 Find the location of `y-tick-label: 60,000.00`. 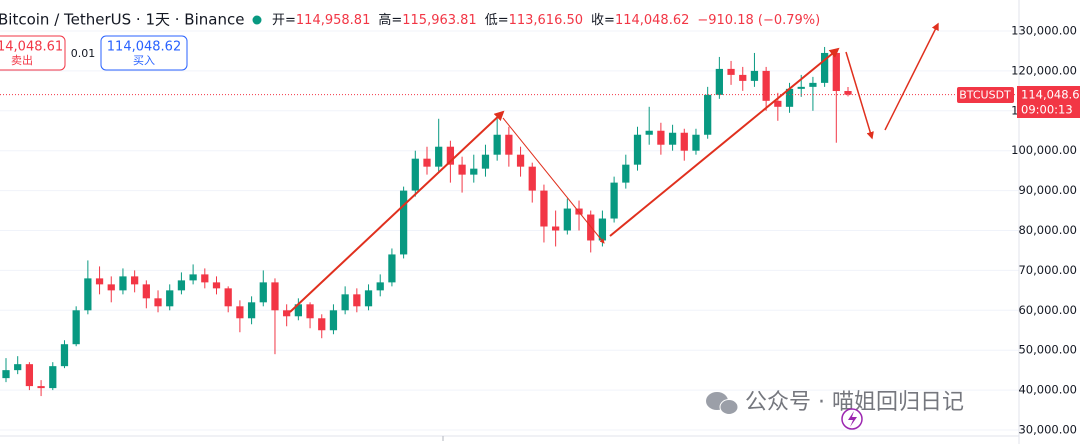

y-tick-label: 60,000.00 is located at coordinates (1047, 310).